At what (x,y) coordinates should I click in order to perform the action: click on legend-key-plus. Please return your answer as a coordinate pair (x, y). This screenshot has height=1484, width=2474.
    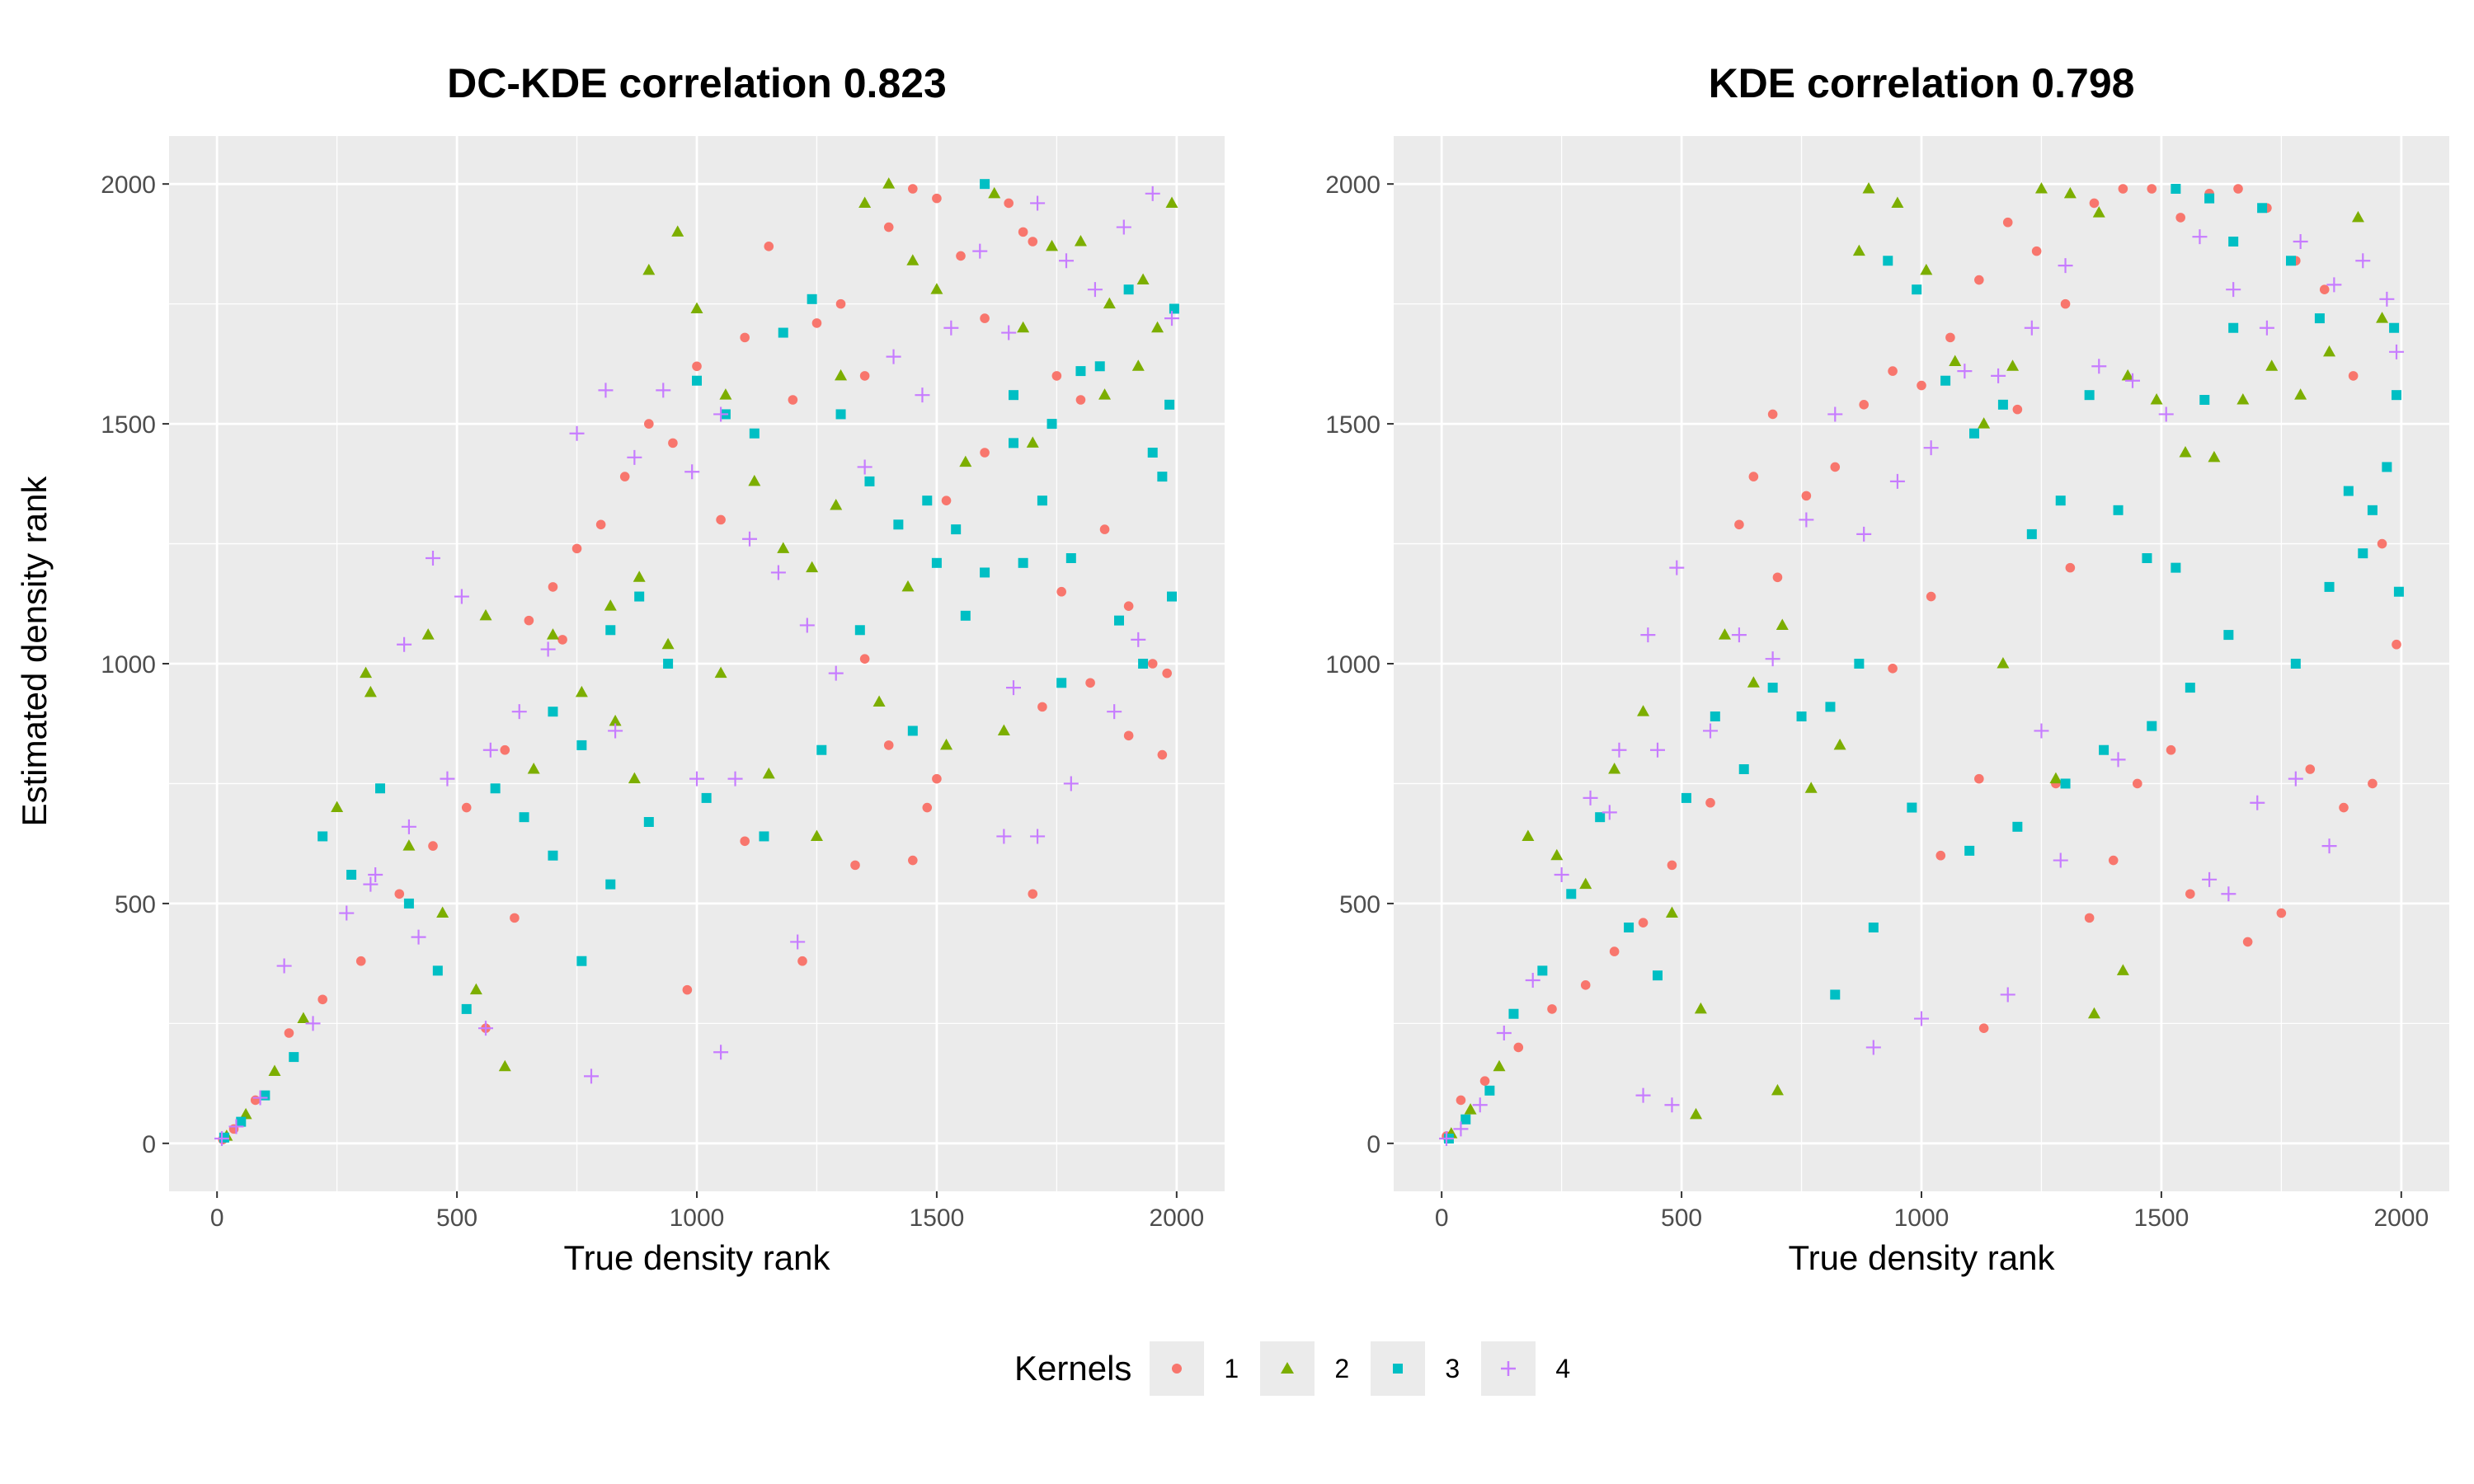
    Looking at the image, I should click on (1508, 1368).